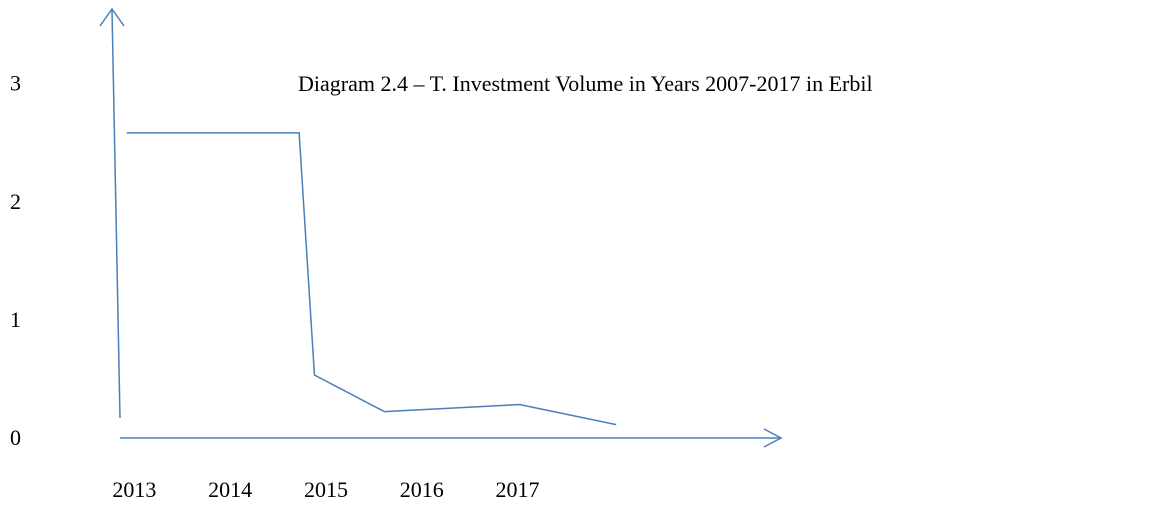  I want to click on y-tick-label: 1, so click(15, 319).